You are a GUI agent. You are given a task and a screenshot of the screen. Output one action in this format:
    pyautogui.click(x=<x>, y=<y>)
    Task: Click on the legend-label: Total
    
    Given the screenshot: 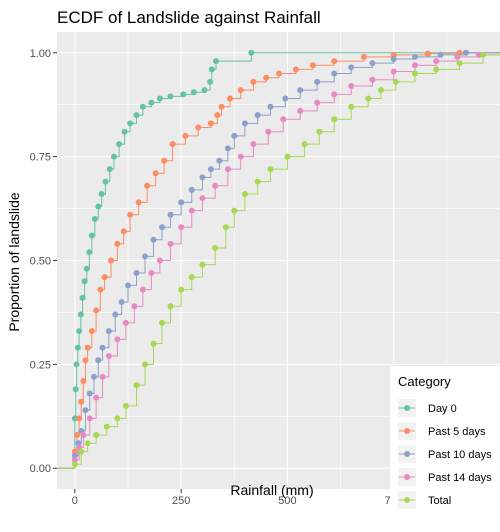 What is the action you would take?
    pyautogui.click(x=439, y=501)
    